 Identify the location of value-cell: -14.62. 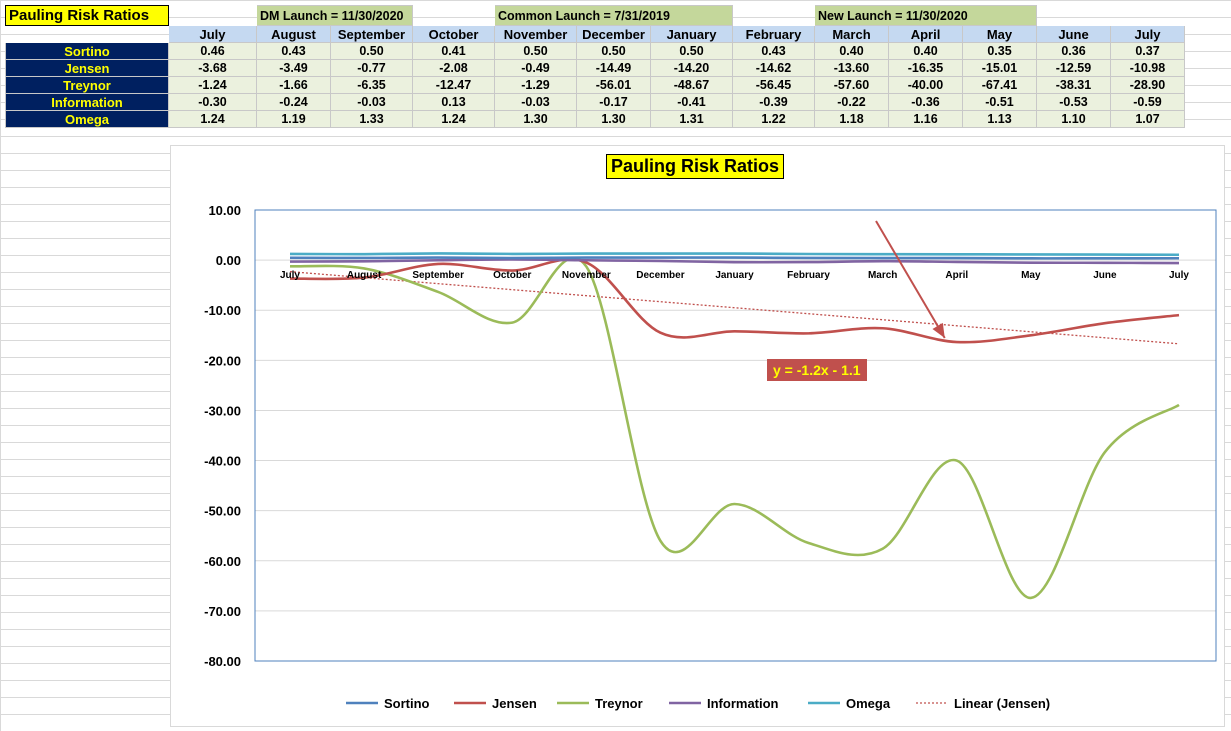
(773, 68).